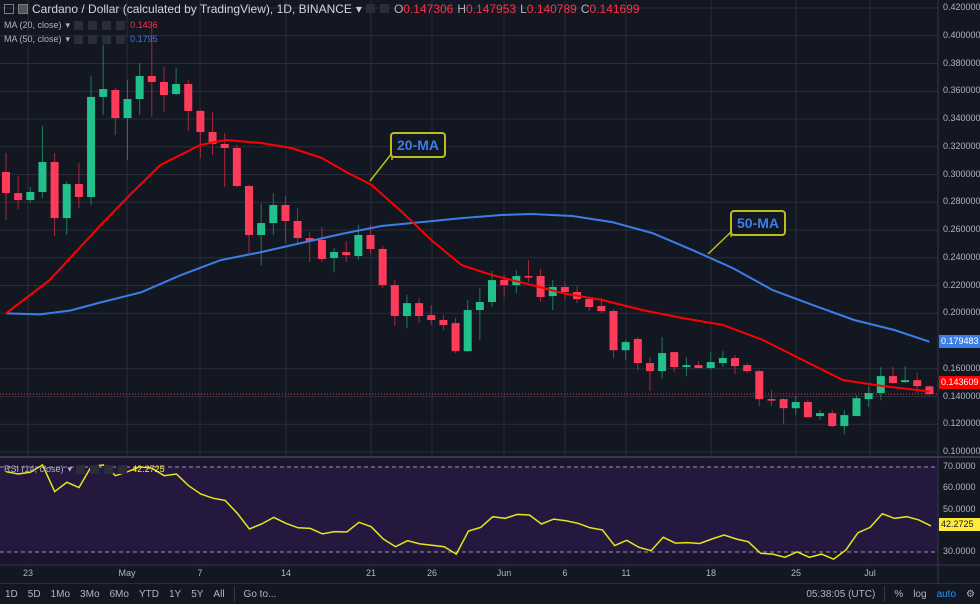 This screenshot has height=604, width=980. What do you see at coordinates (219, 594) in the screenshot?
I see `range-all: All` at bounding box center [219, 594].